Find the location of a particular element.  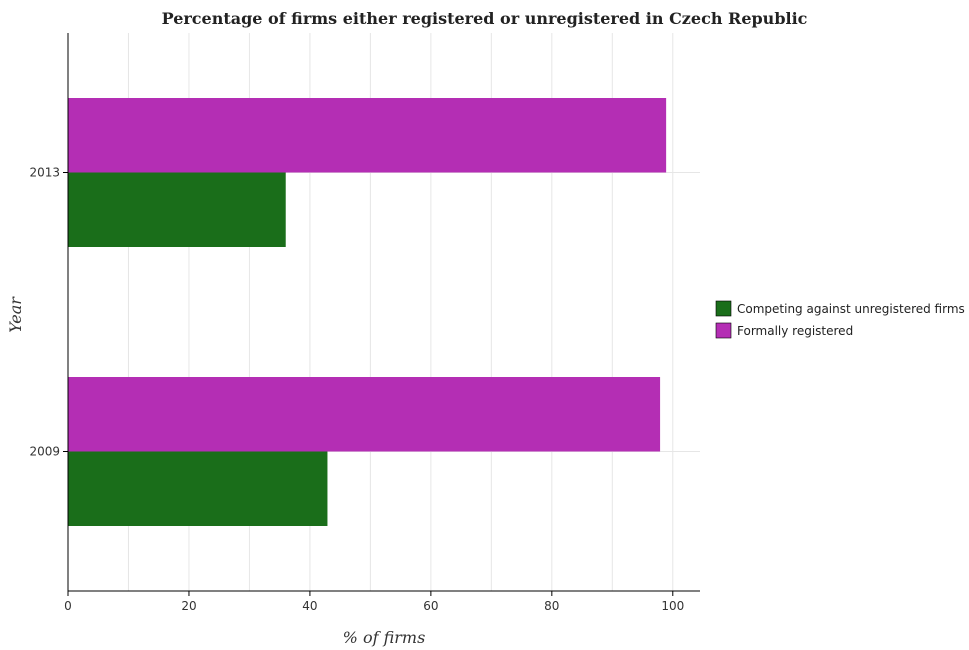

y-axis-label: Year is located at coordinates (15, 314).